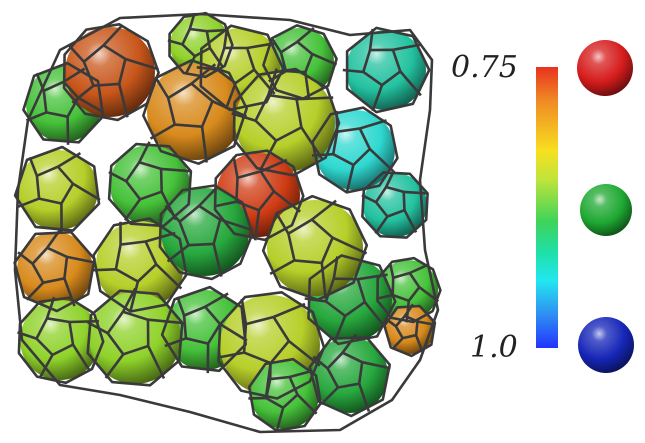 The width and height of the screenshot is (645, 443). Describe the element at coordinates (484, 67) in the screenshot. I see `scale-max-label: 0.75` at that location.